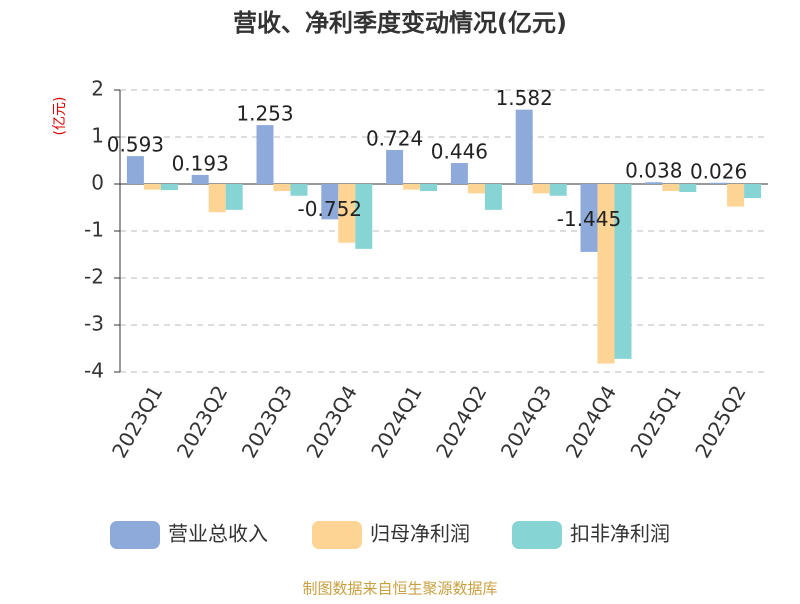  Describe the element at coordinates (97, 183) in the screenshot. I see `y-tick-label: 0` at that location.